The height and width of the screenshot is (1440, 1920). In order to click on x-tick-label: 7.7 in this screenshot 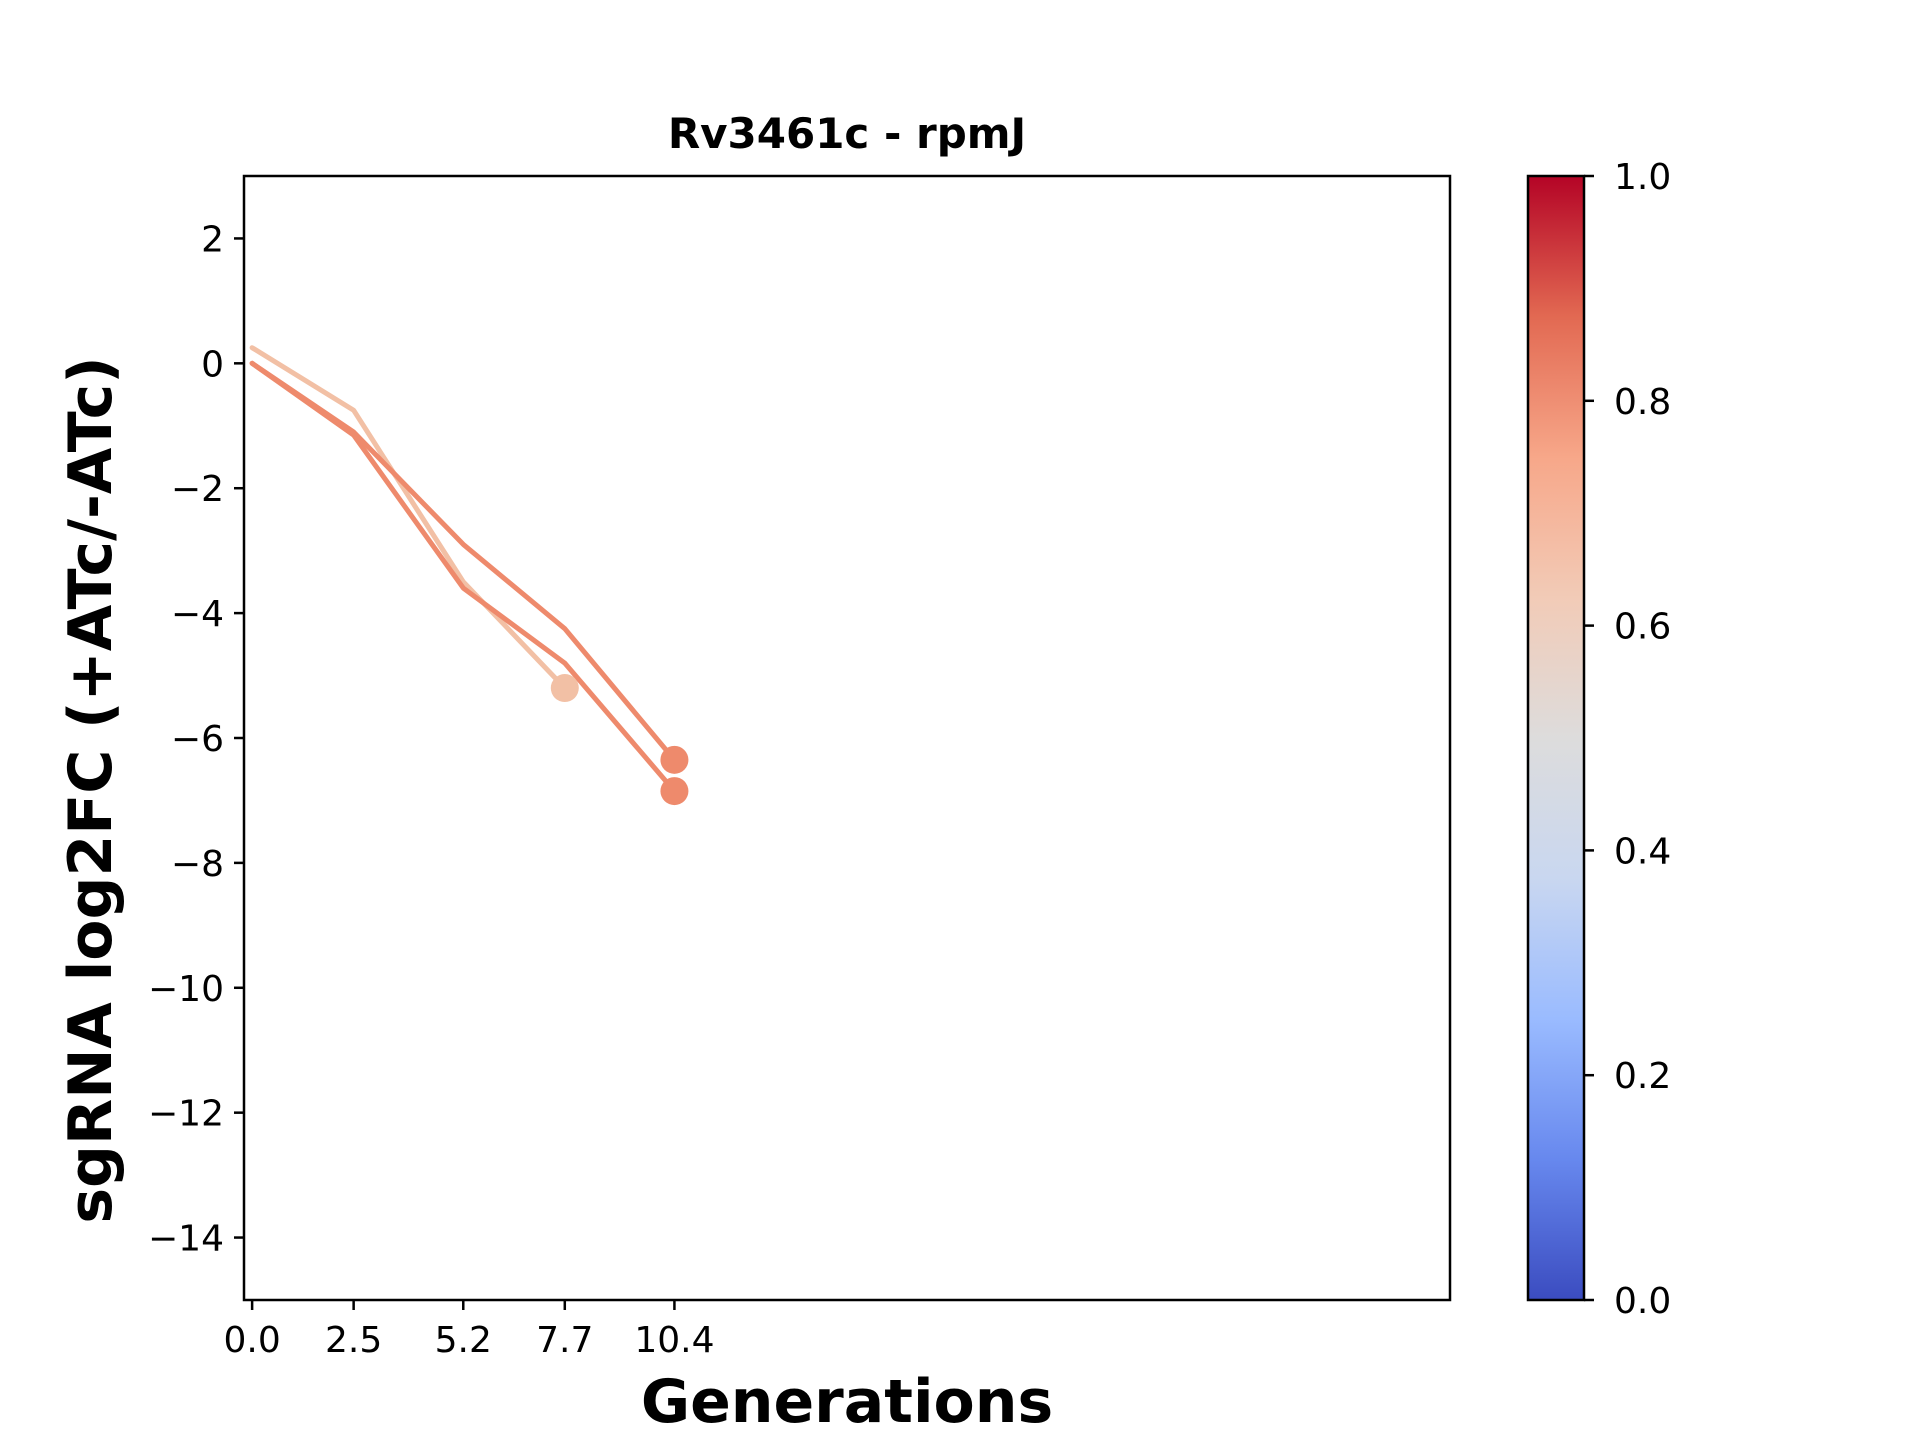, I will do `click(564, 1340)`.